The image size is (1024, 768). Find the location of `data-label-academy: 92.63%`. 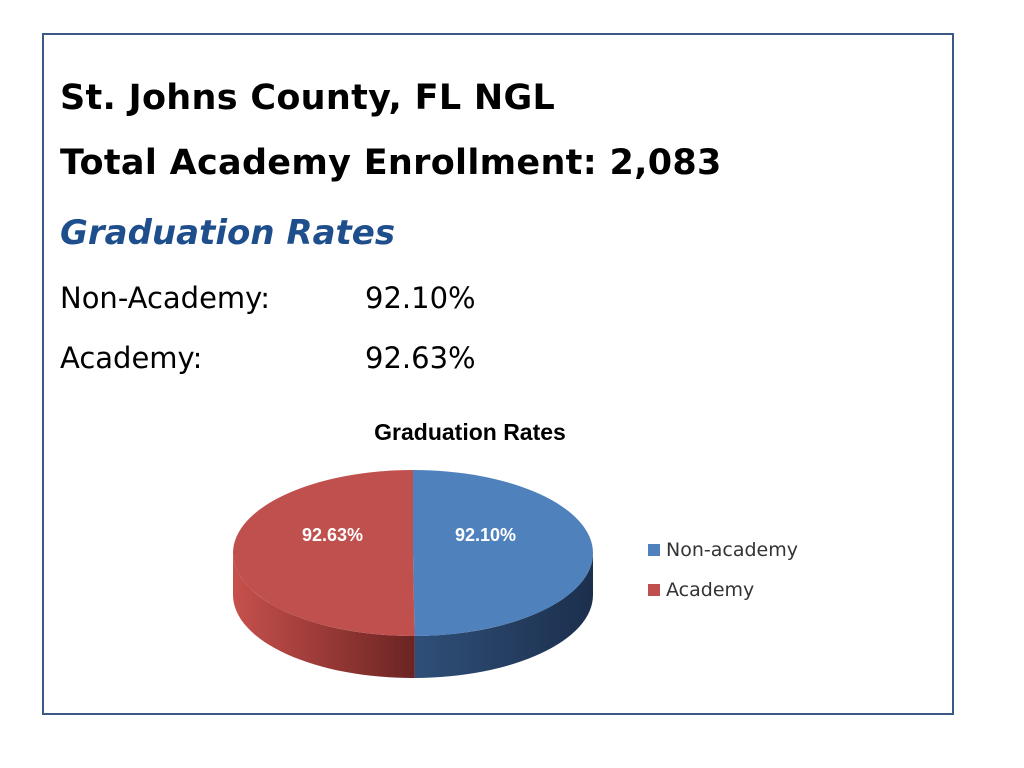

data-label-academy: 92.63% is located at coordinates (332, 535).